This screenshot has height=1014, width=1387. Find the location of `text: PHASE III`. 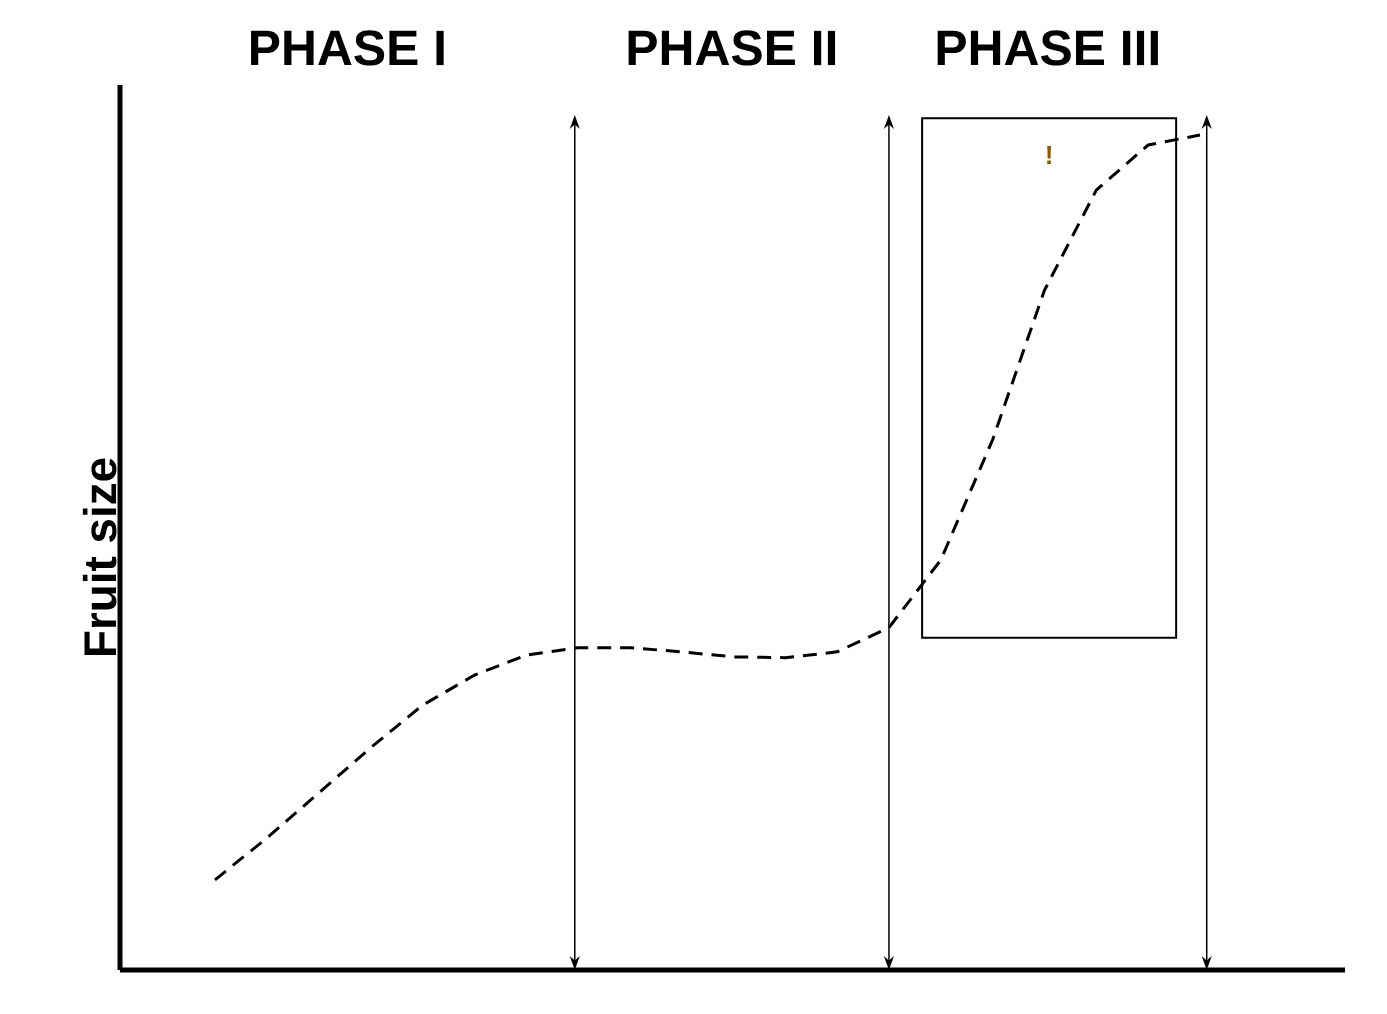

text: PHASE III is located at coordinates (1047, 48).